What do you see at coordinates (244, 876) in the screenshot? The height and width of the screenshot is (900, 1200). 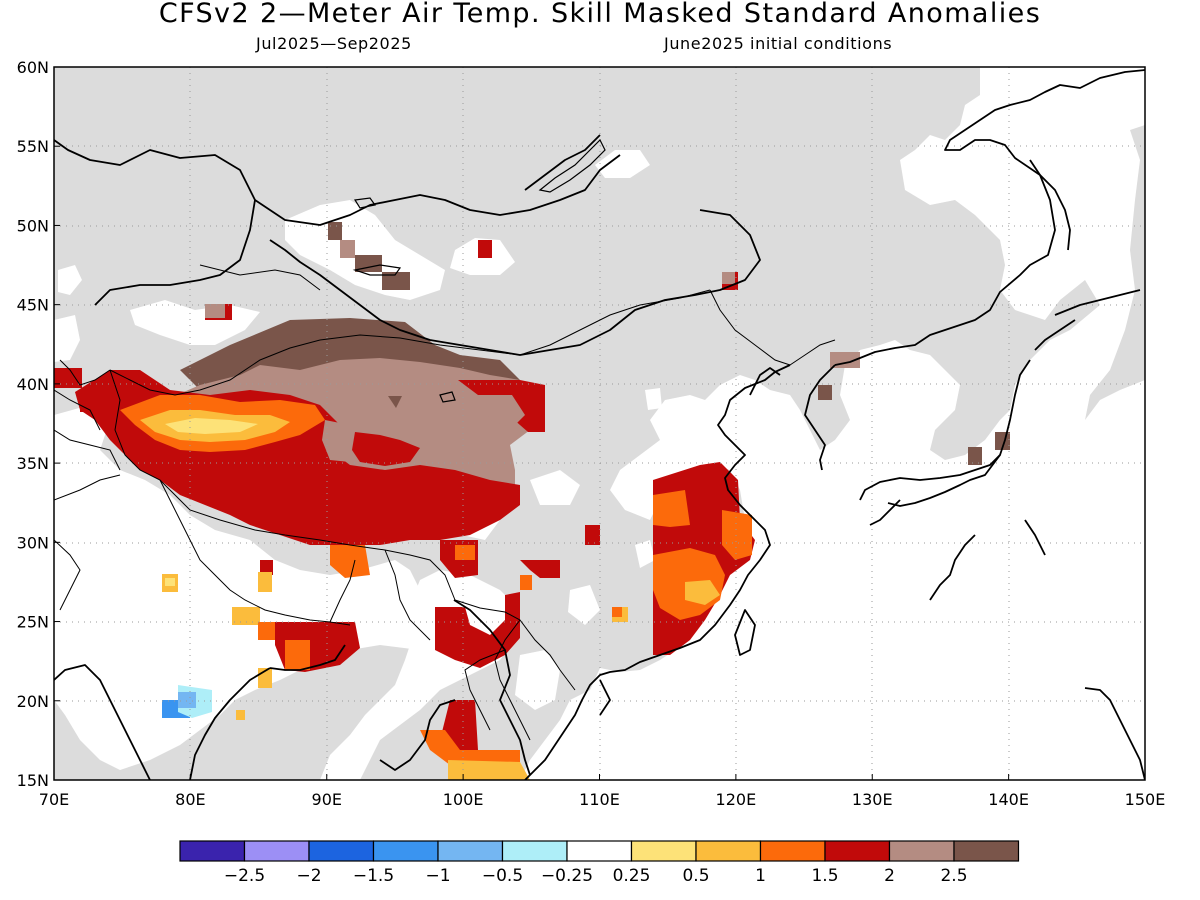 I see `colorbar-label: −2.5` at bounding box center [244, 876].